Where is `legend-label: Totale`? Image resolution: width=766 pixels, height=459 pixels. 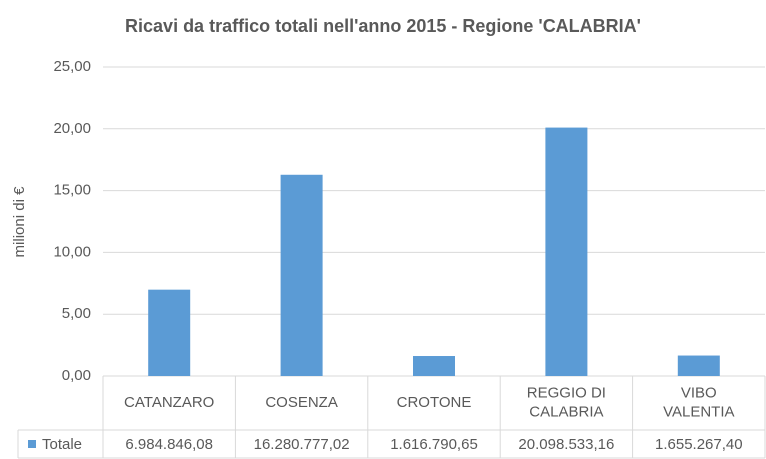 legend-label: Totale is located at coordinates (62, 444).